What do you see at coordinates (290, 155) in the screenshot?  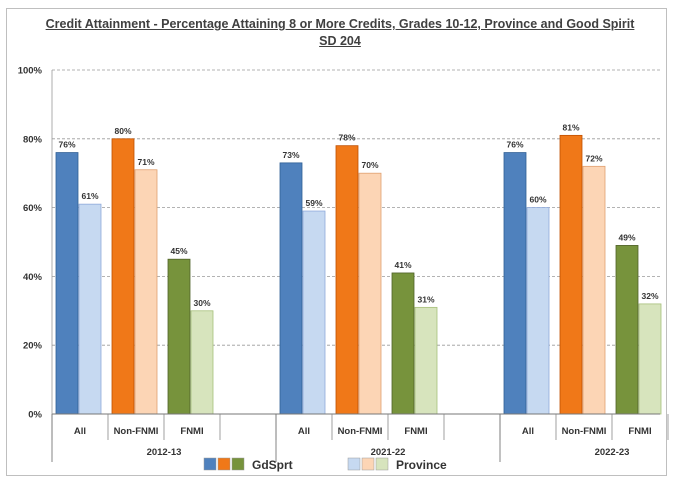 I see `data-label: 73%` at bounding box center [290, 155].